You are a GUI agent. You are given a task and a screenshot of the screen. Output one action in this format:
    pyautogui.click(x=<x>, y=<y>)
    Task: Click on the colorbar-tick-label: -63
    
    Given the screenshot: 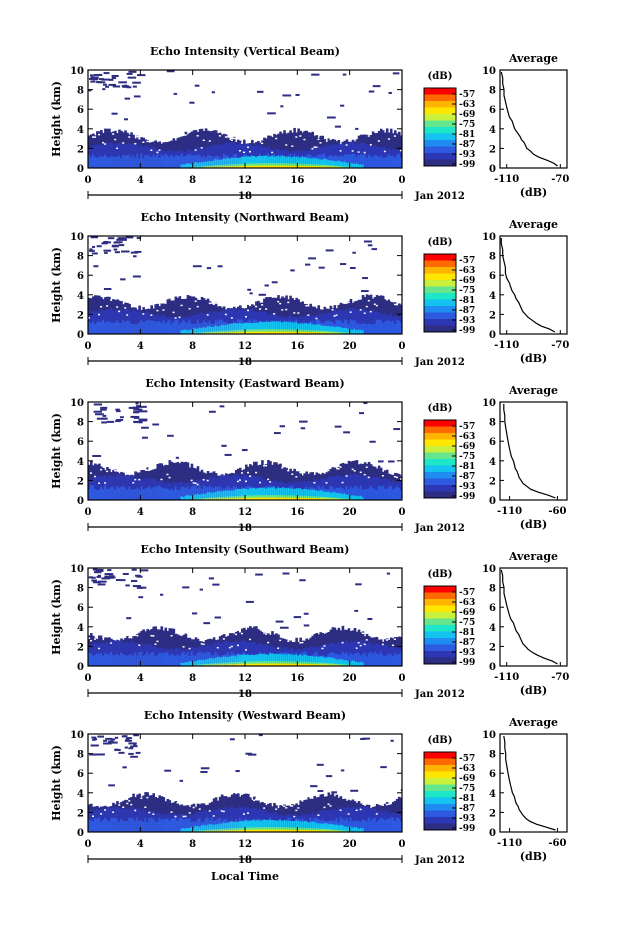 What is the action you would take?
    pyautogui.click(x=467, y=105)
    